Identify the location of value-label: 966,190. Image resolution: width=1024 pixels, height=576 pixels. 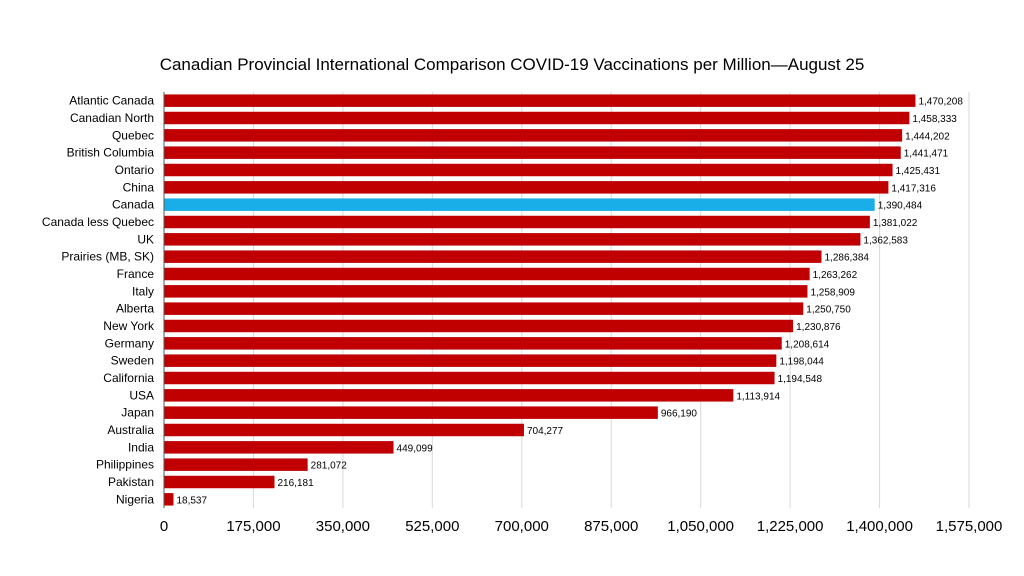
(679, 414).